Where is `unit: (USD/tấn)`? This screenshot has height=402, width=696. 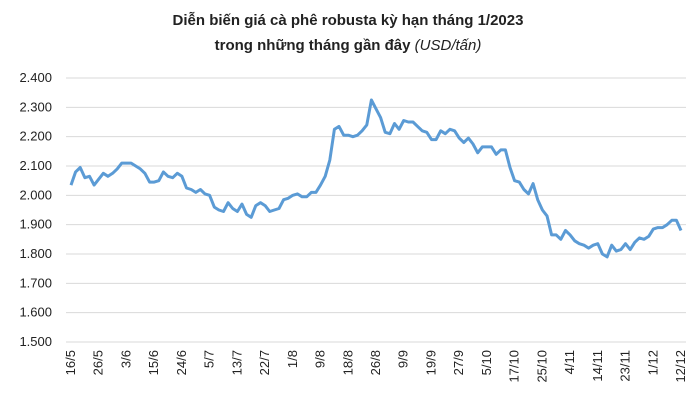 unit: (USD/tấn) is located at coordinates (448, 45).